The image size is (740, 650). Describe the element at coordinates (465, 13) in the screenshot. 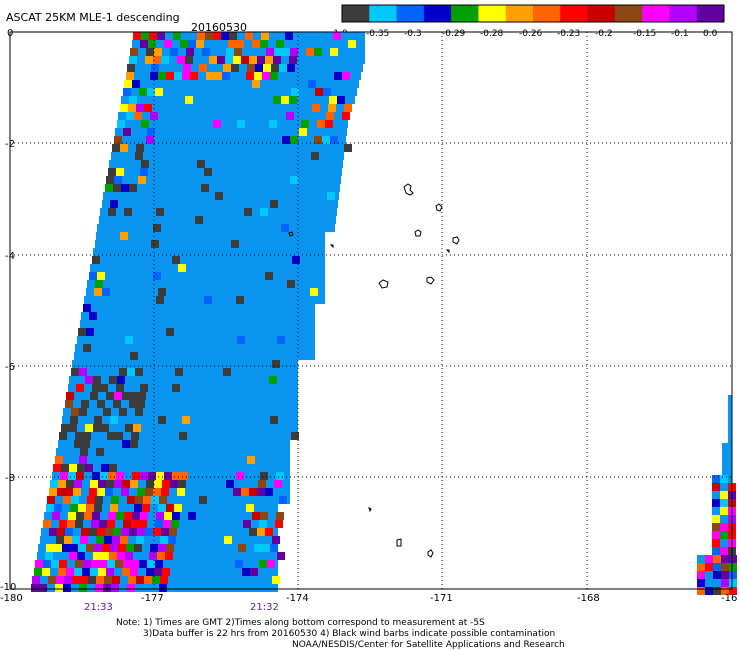

I see `color-bar-segment` at that location.